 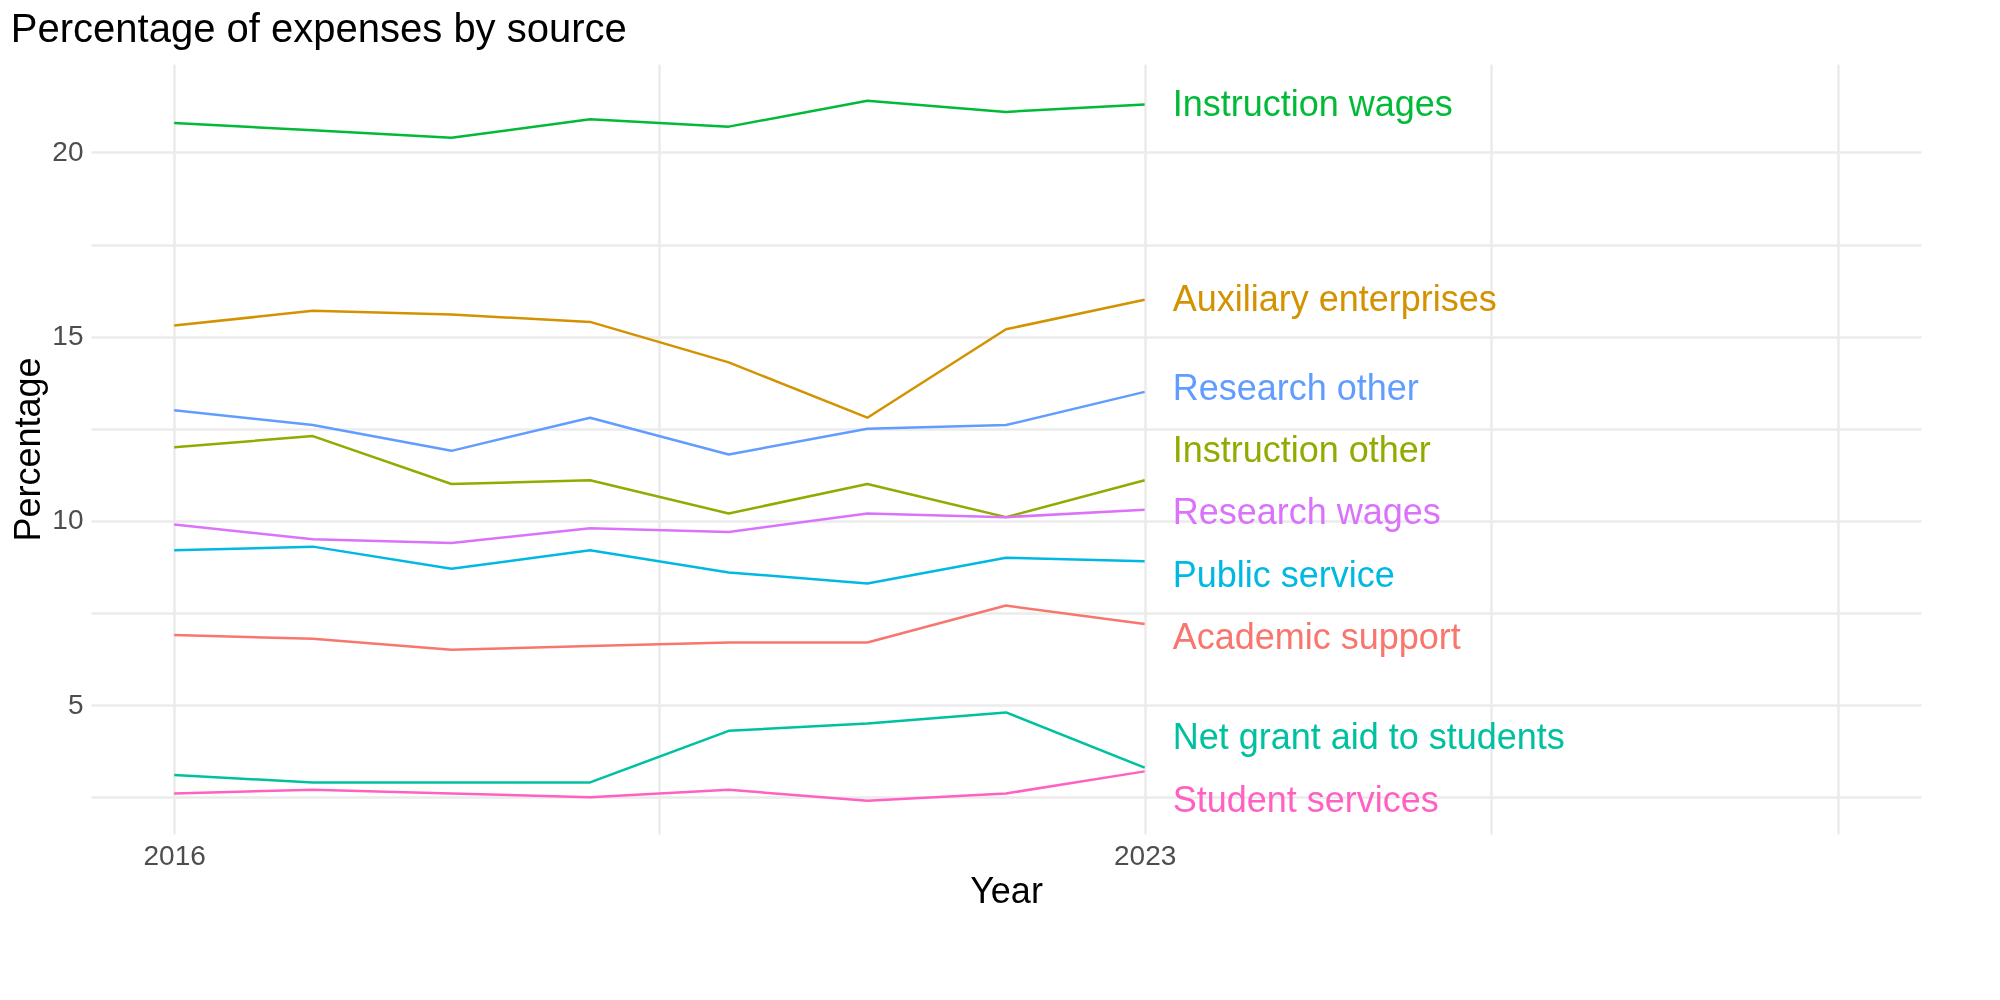 I want to click on x-tick-label: 2023, so click(x=1145, y=855).